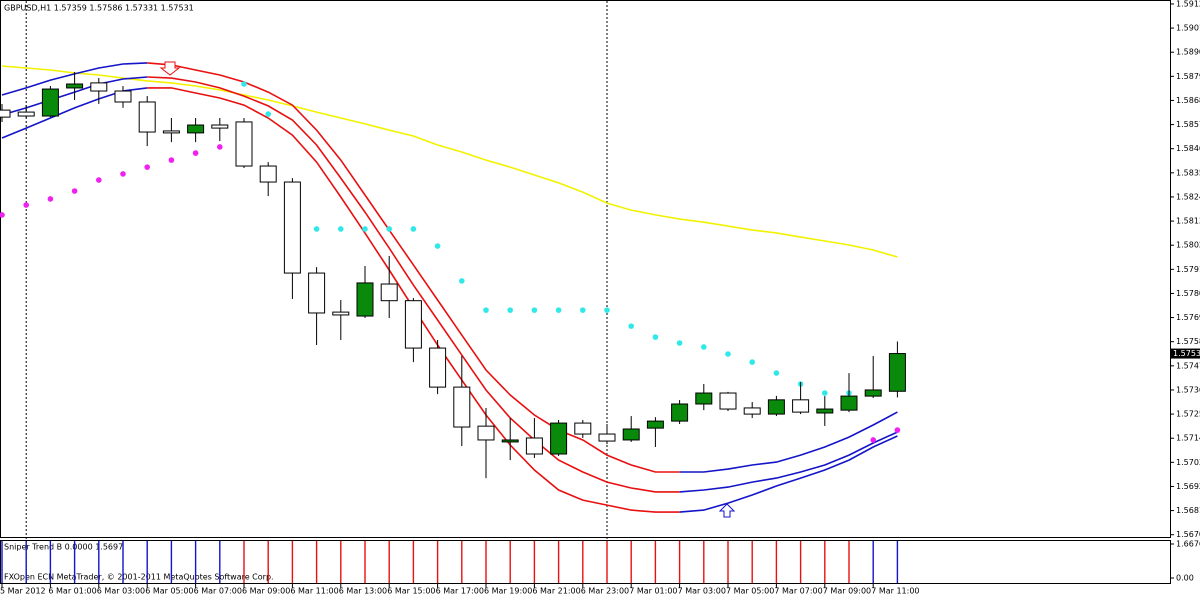 The width and height of the screenshot is (1200, 600). I want to click on x-tick-label: 6 Mar 11:00, so click(314, 591).